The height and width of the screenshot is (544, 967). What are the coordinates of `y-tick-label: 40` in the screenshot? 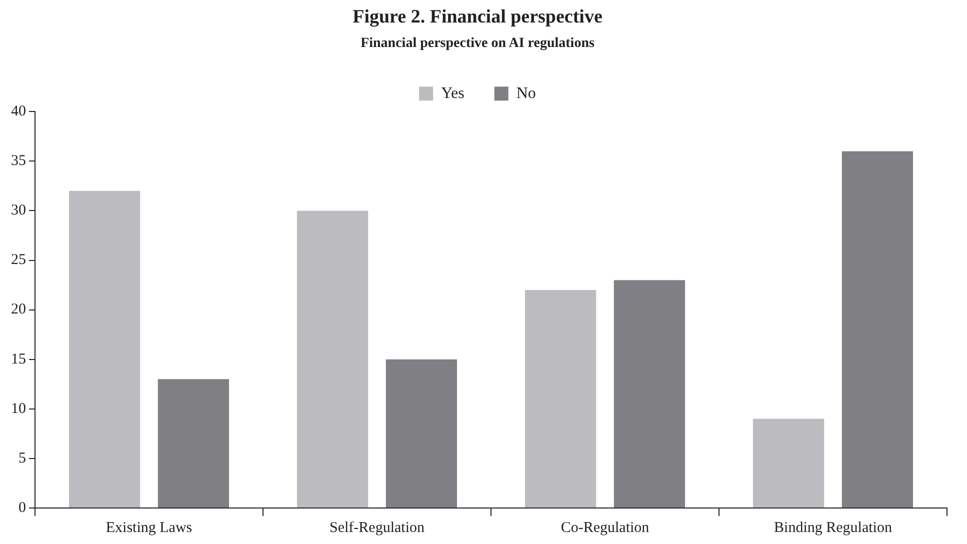 It's located at (18, 112).